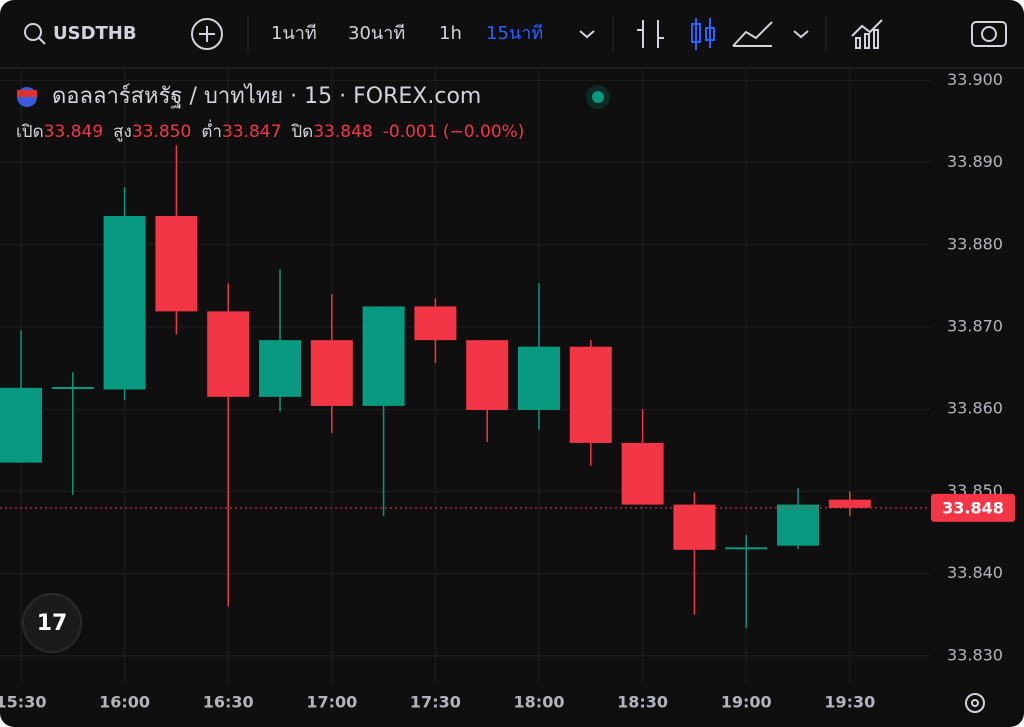  What do you see at coordinates (27, 93) in the screenshot?
I see `flag-icon` at bounding box center [27, 93].